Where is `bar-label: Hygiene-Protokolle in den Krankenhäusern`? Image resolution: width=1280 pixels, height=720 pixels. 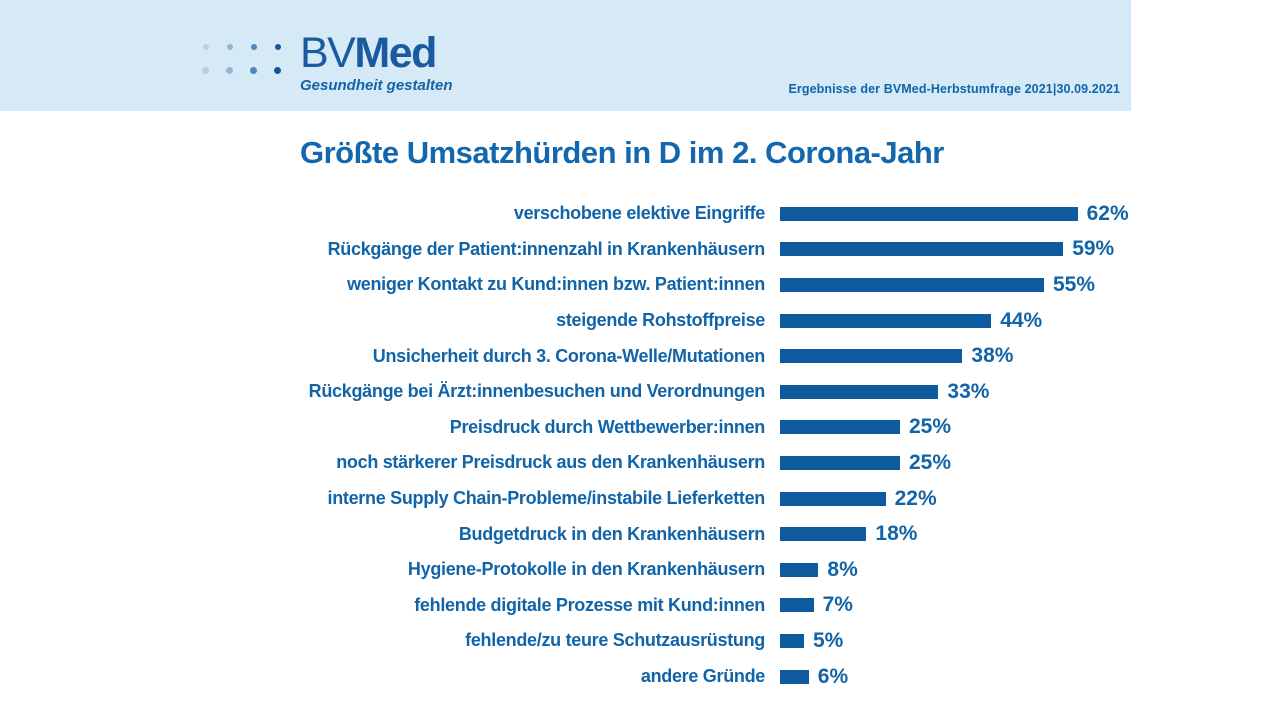
bar-label: Hygiene-Protokolle in den Krankenhäusern is located at coordinates (586, 569).